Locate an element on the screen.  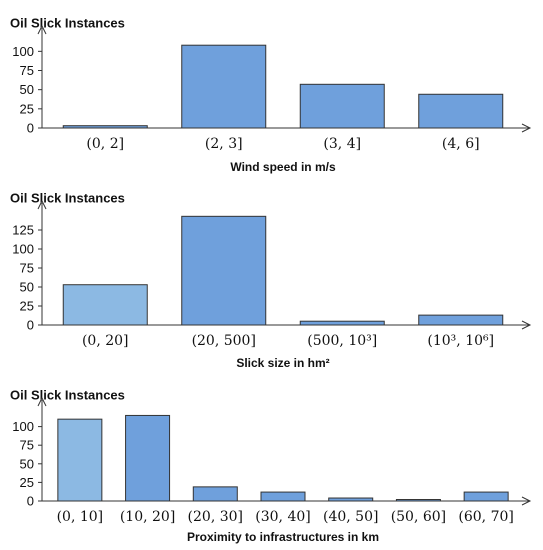
chart-title-1: Oil Slick Instances is located at coordinates (67, 23).